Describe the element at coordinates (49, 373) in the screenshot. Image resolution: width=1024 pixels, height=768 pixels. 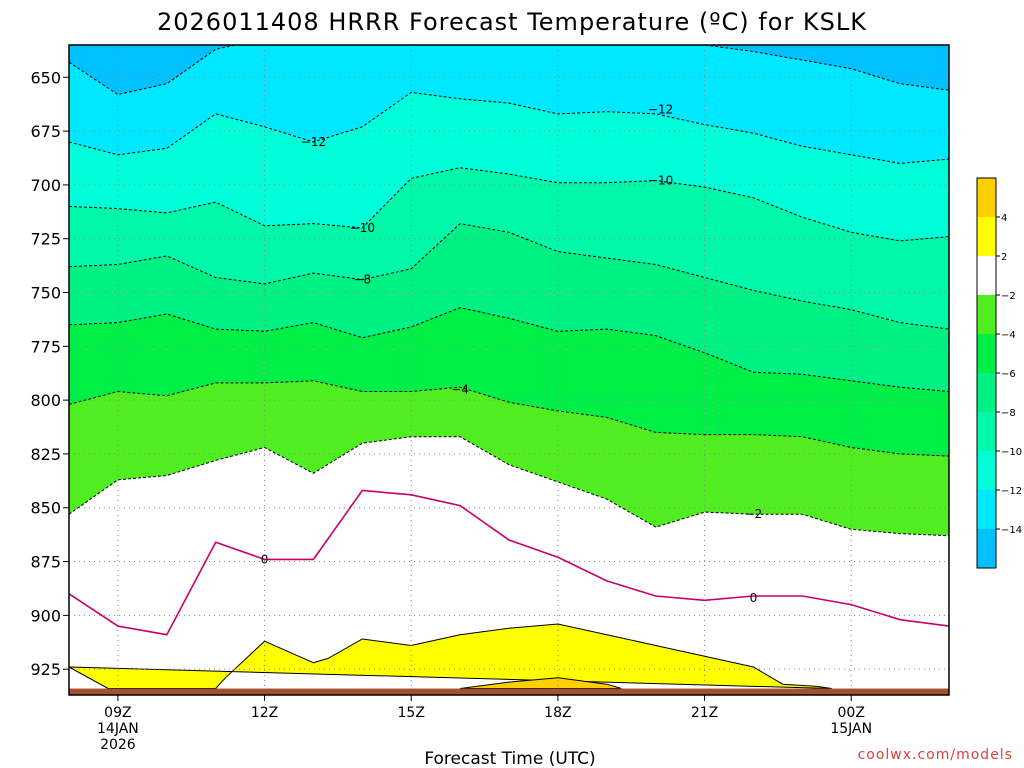
I see `y-axis: 650 675 700 725 750 775 800 825 850 875 900 925` at that location.